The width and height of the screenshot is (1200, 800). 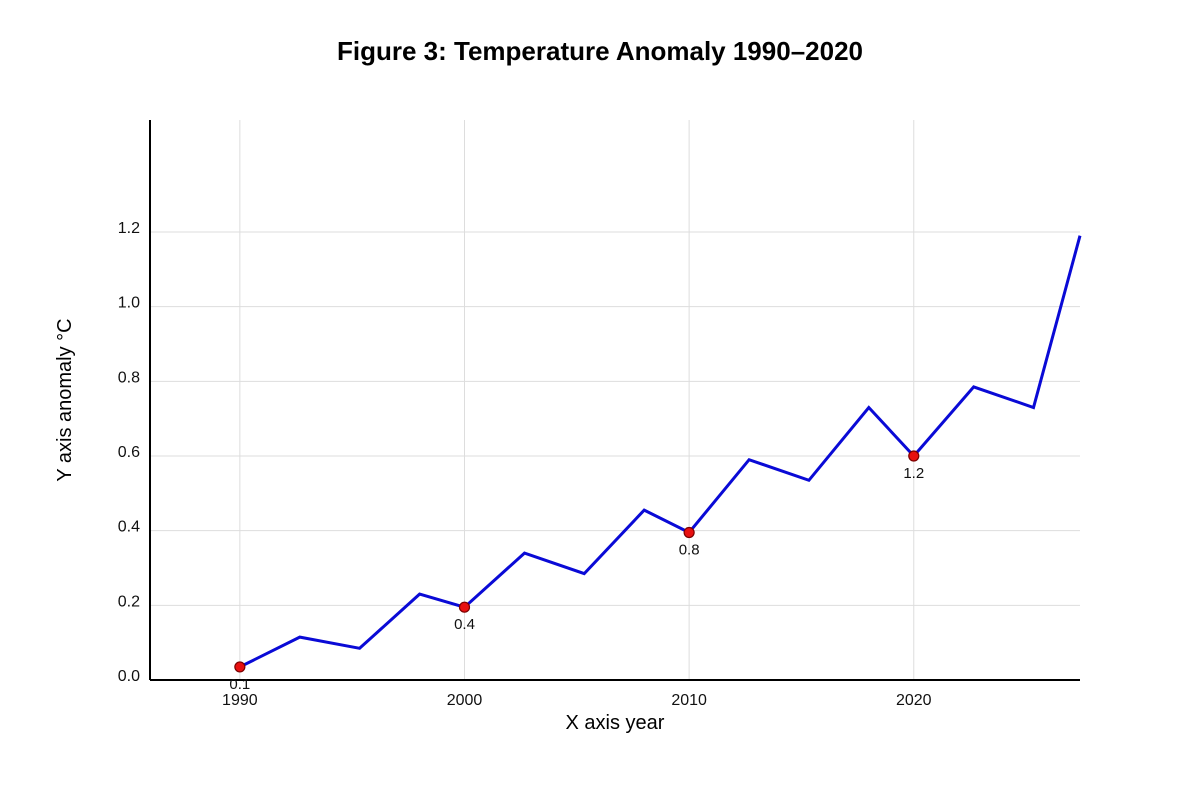 I want to click on data-label-2: 0.8, so click(x=689, y=550).